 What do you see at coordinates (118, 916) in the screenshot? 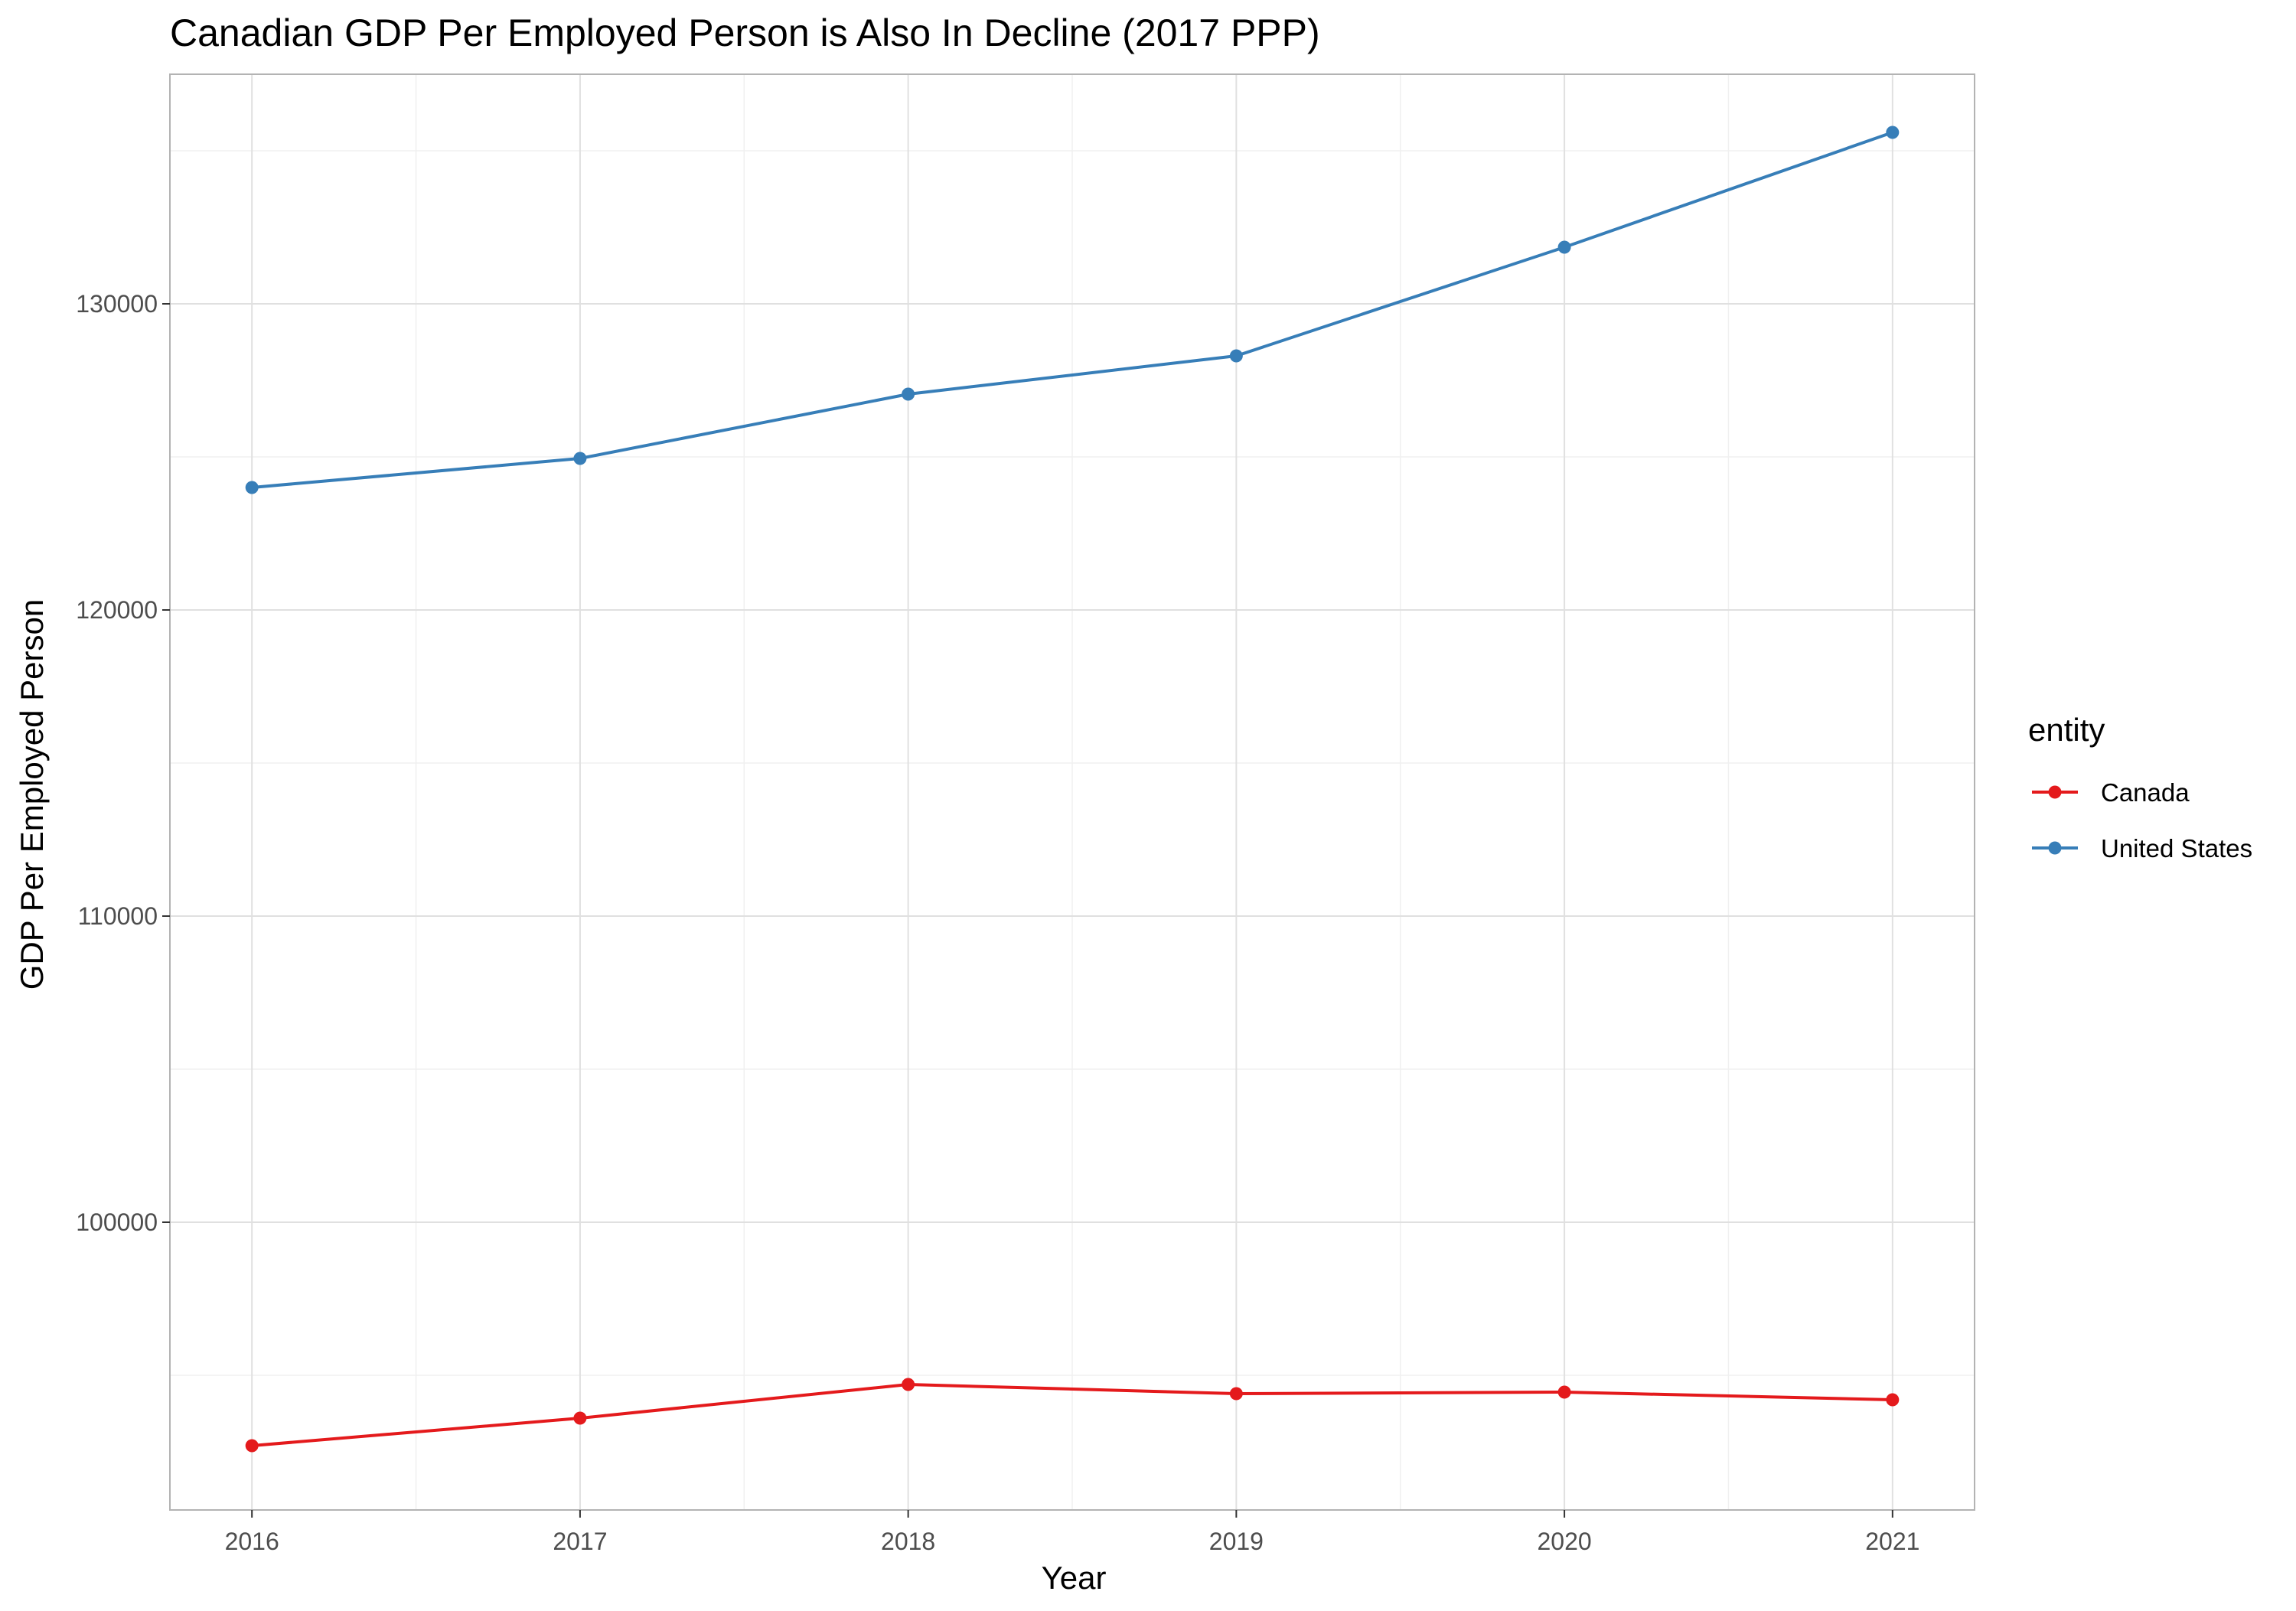
I see `y-tick-label: 110000` at bounding box center [118, 916].